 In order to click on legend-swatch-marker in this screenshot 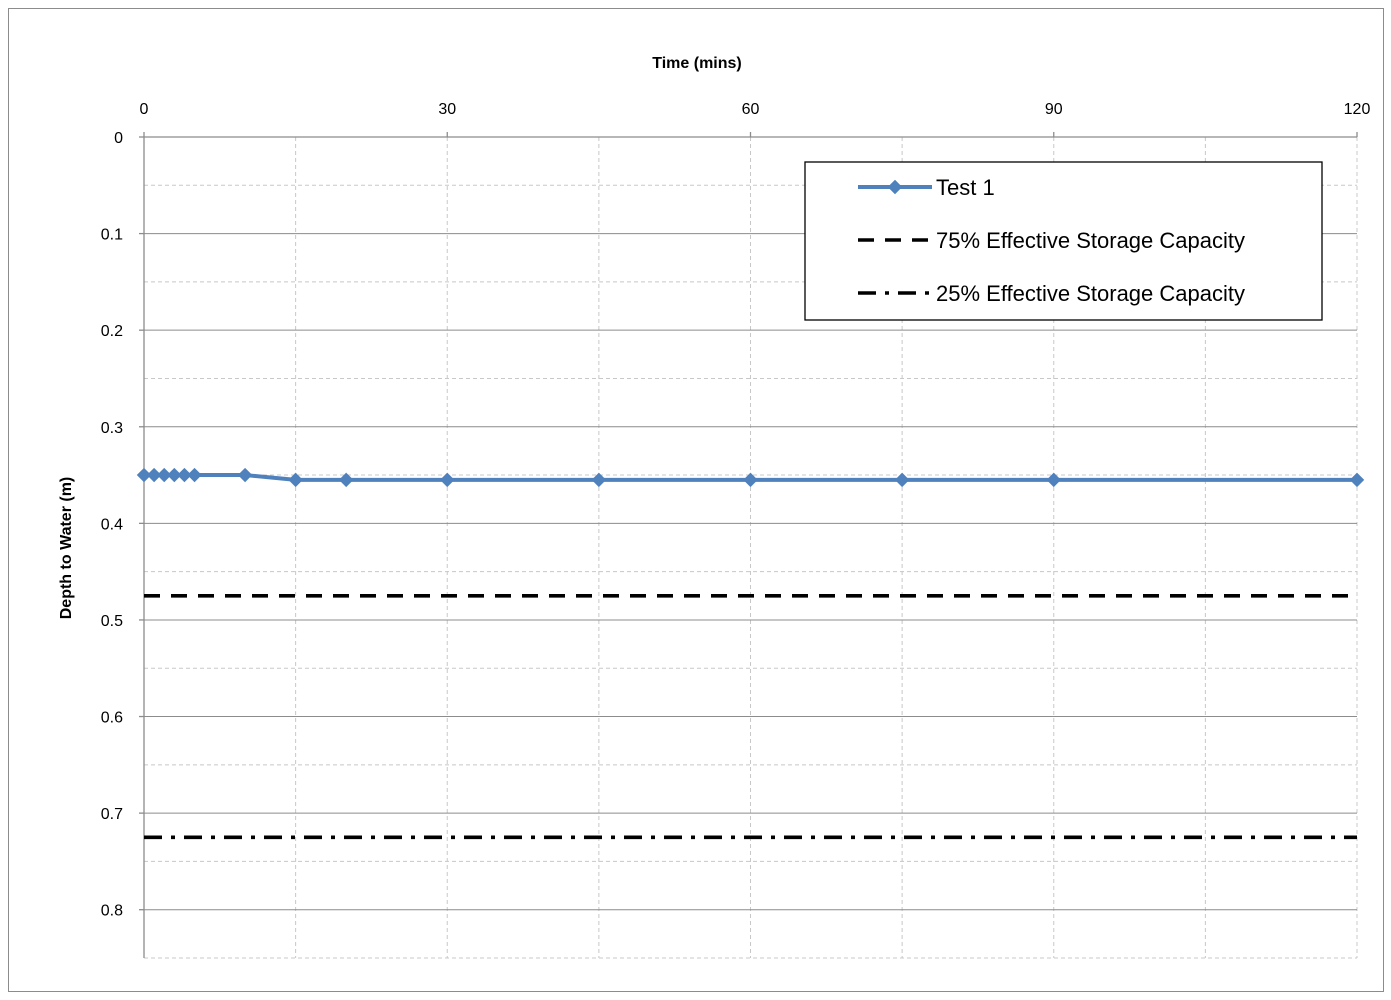, I will do `click(895, 187)`.